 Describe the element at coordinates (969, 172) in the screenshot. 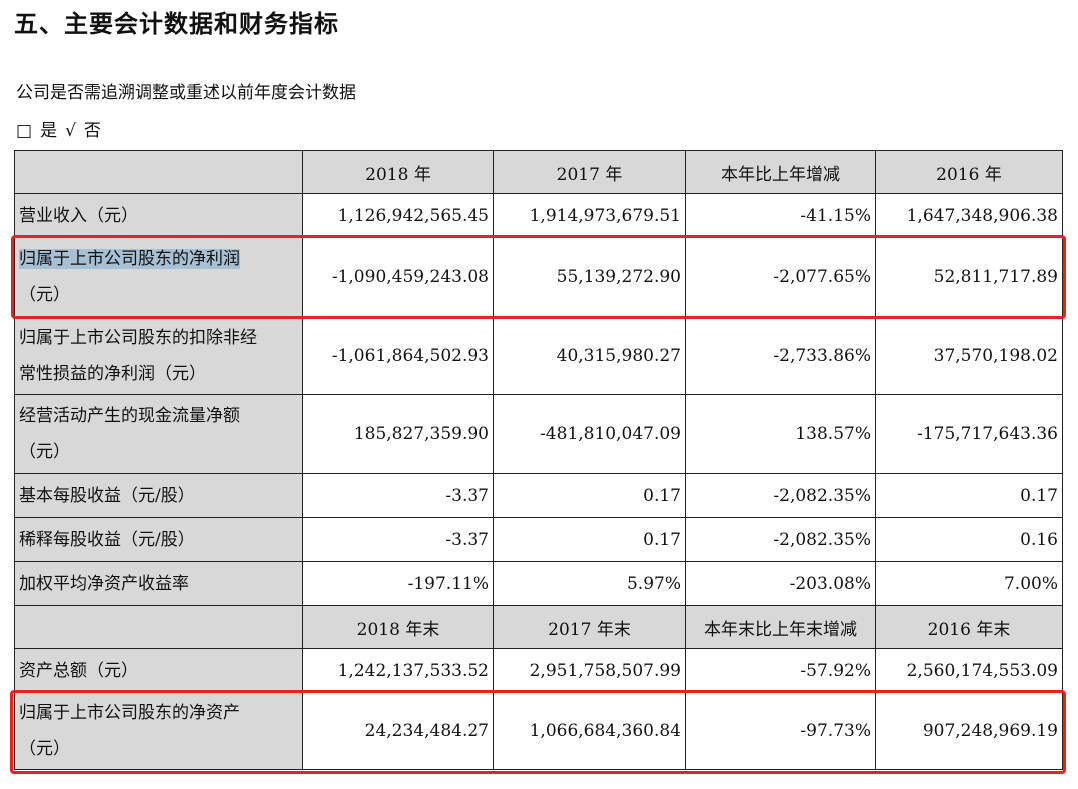

I see `column-header: 2016 年` at that location.